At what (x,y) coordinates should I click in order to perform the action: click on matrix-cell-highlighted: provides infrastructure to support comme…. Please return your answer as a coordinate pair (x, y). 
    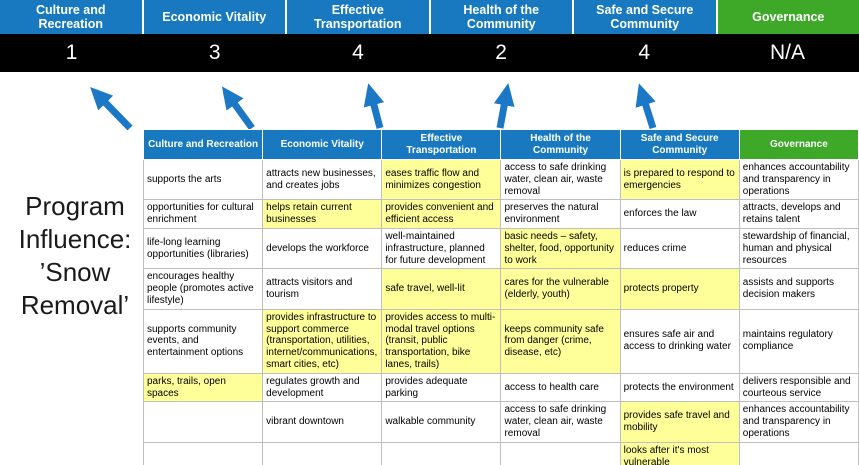
    Looking at the image, I should click on (322, 341).